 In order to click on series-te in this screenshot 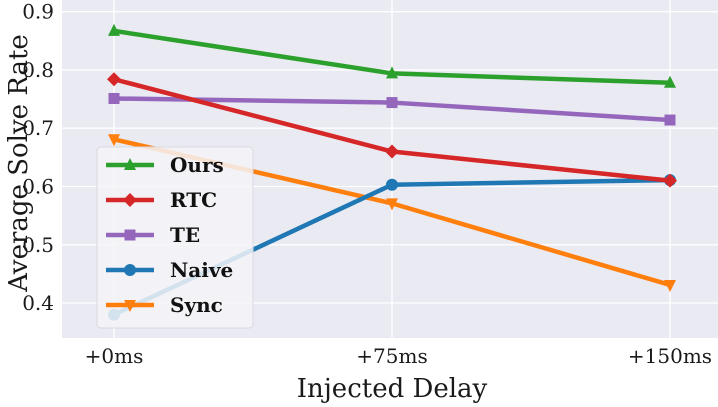, I will do `click(392, 109)`.